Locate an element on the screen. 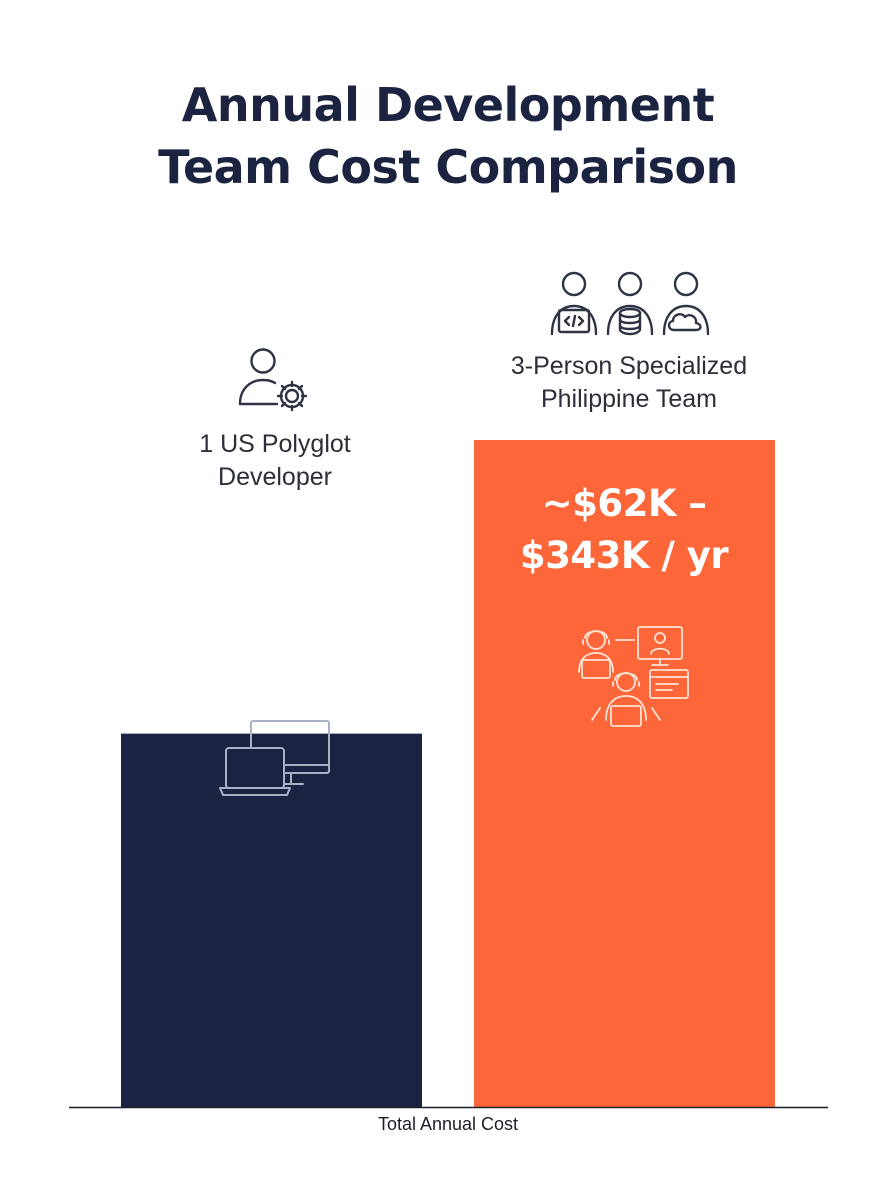 The image size is (896, 1200). category-label-line: 1 US Polyglot is located at coordinates (275, 444).